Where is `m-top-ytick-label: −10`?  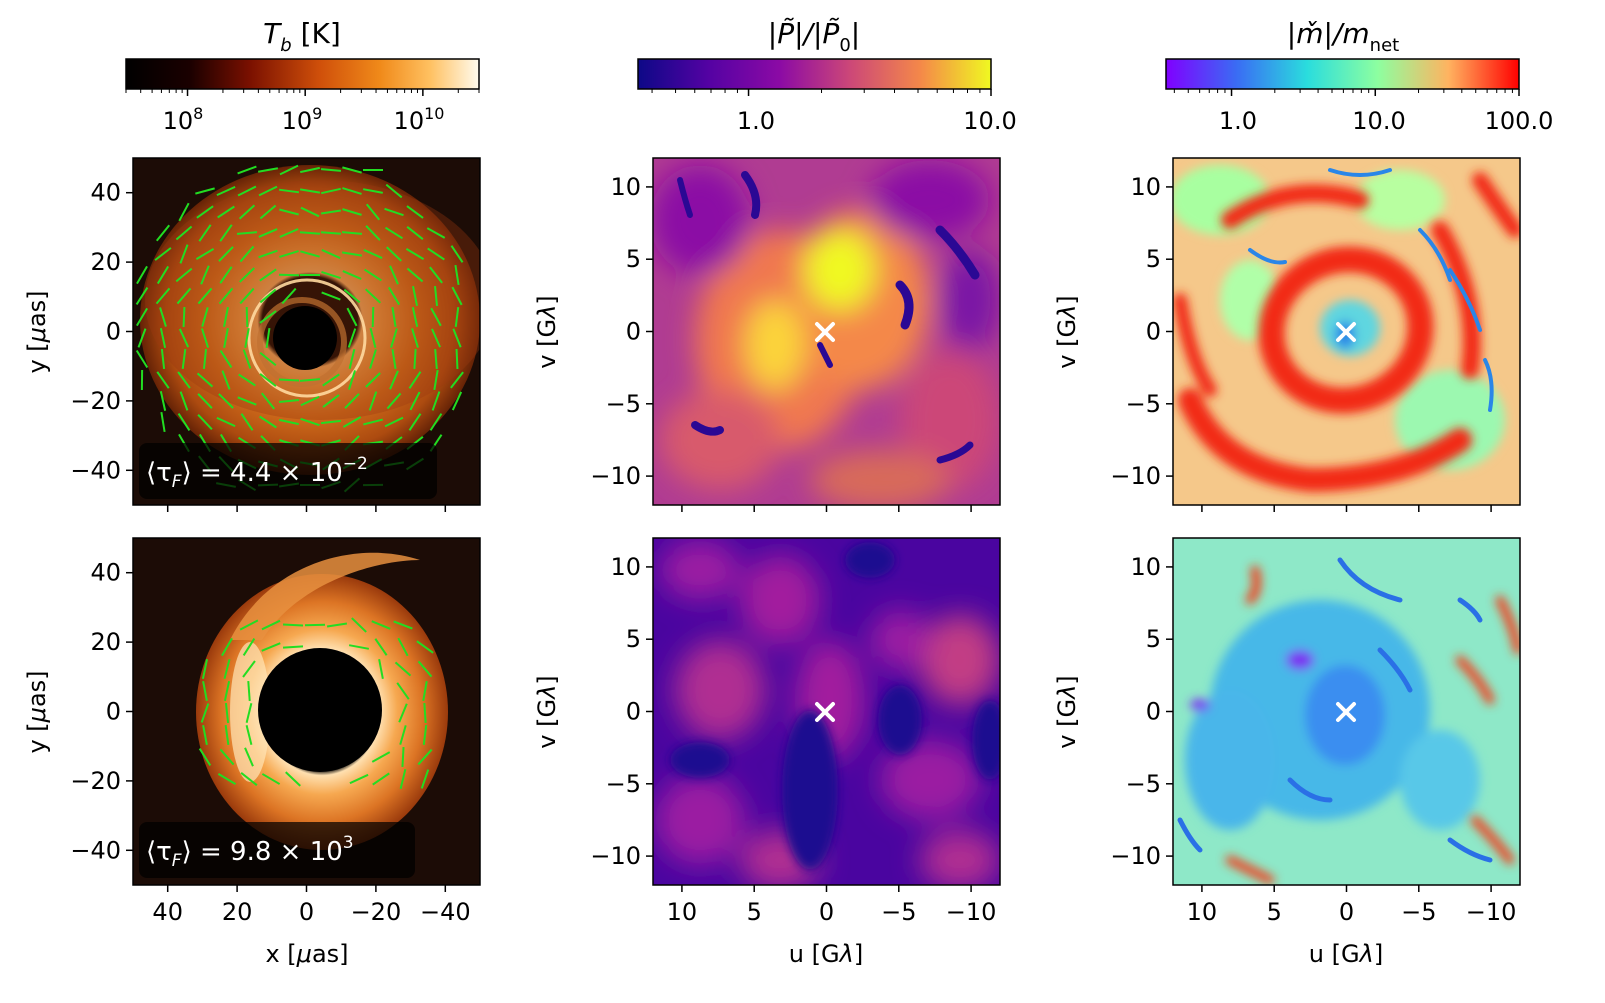 m-top-ytick-label: −10 is located at coordinates (1135, 476).